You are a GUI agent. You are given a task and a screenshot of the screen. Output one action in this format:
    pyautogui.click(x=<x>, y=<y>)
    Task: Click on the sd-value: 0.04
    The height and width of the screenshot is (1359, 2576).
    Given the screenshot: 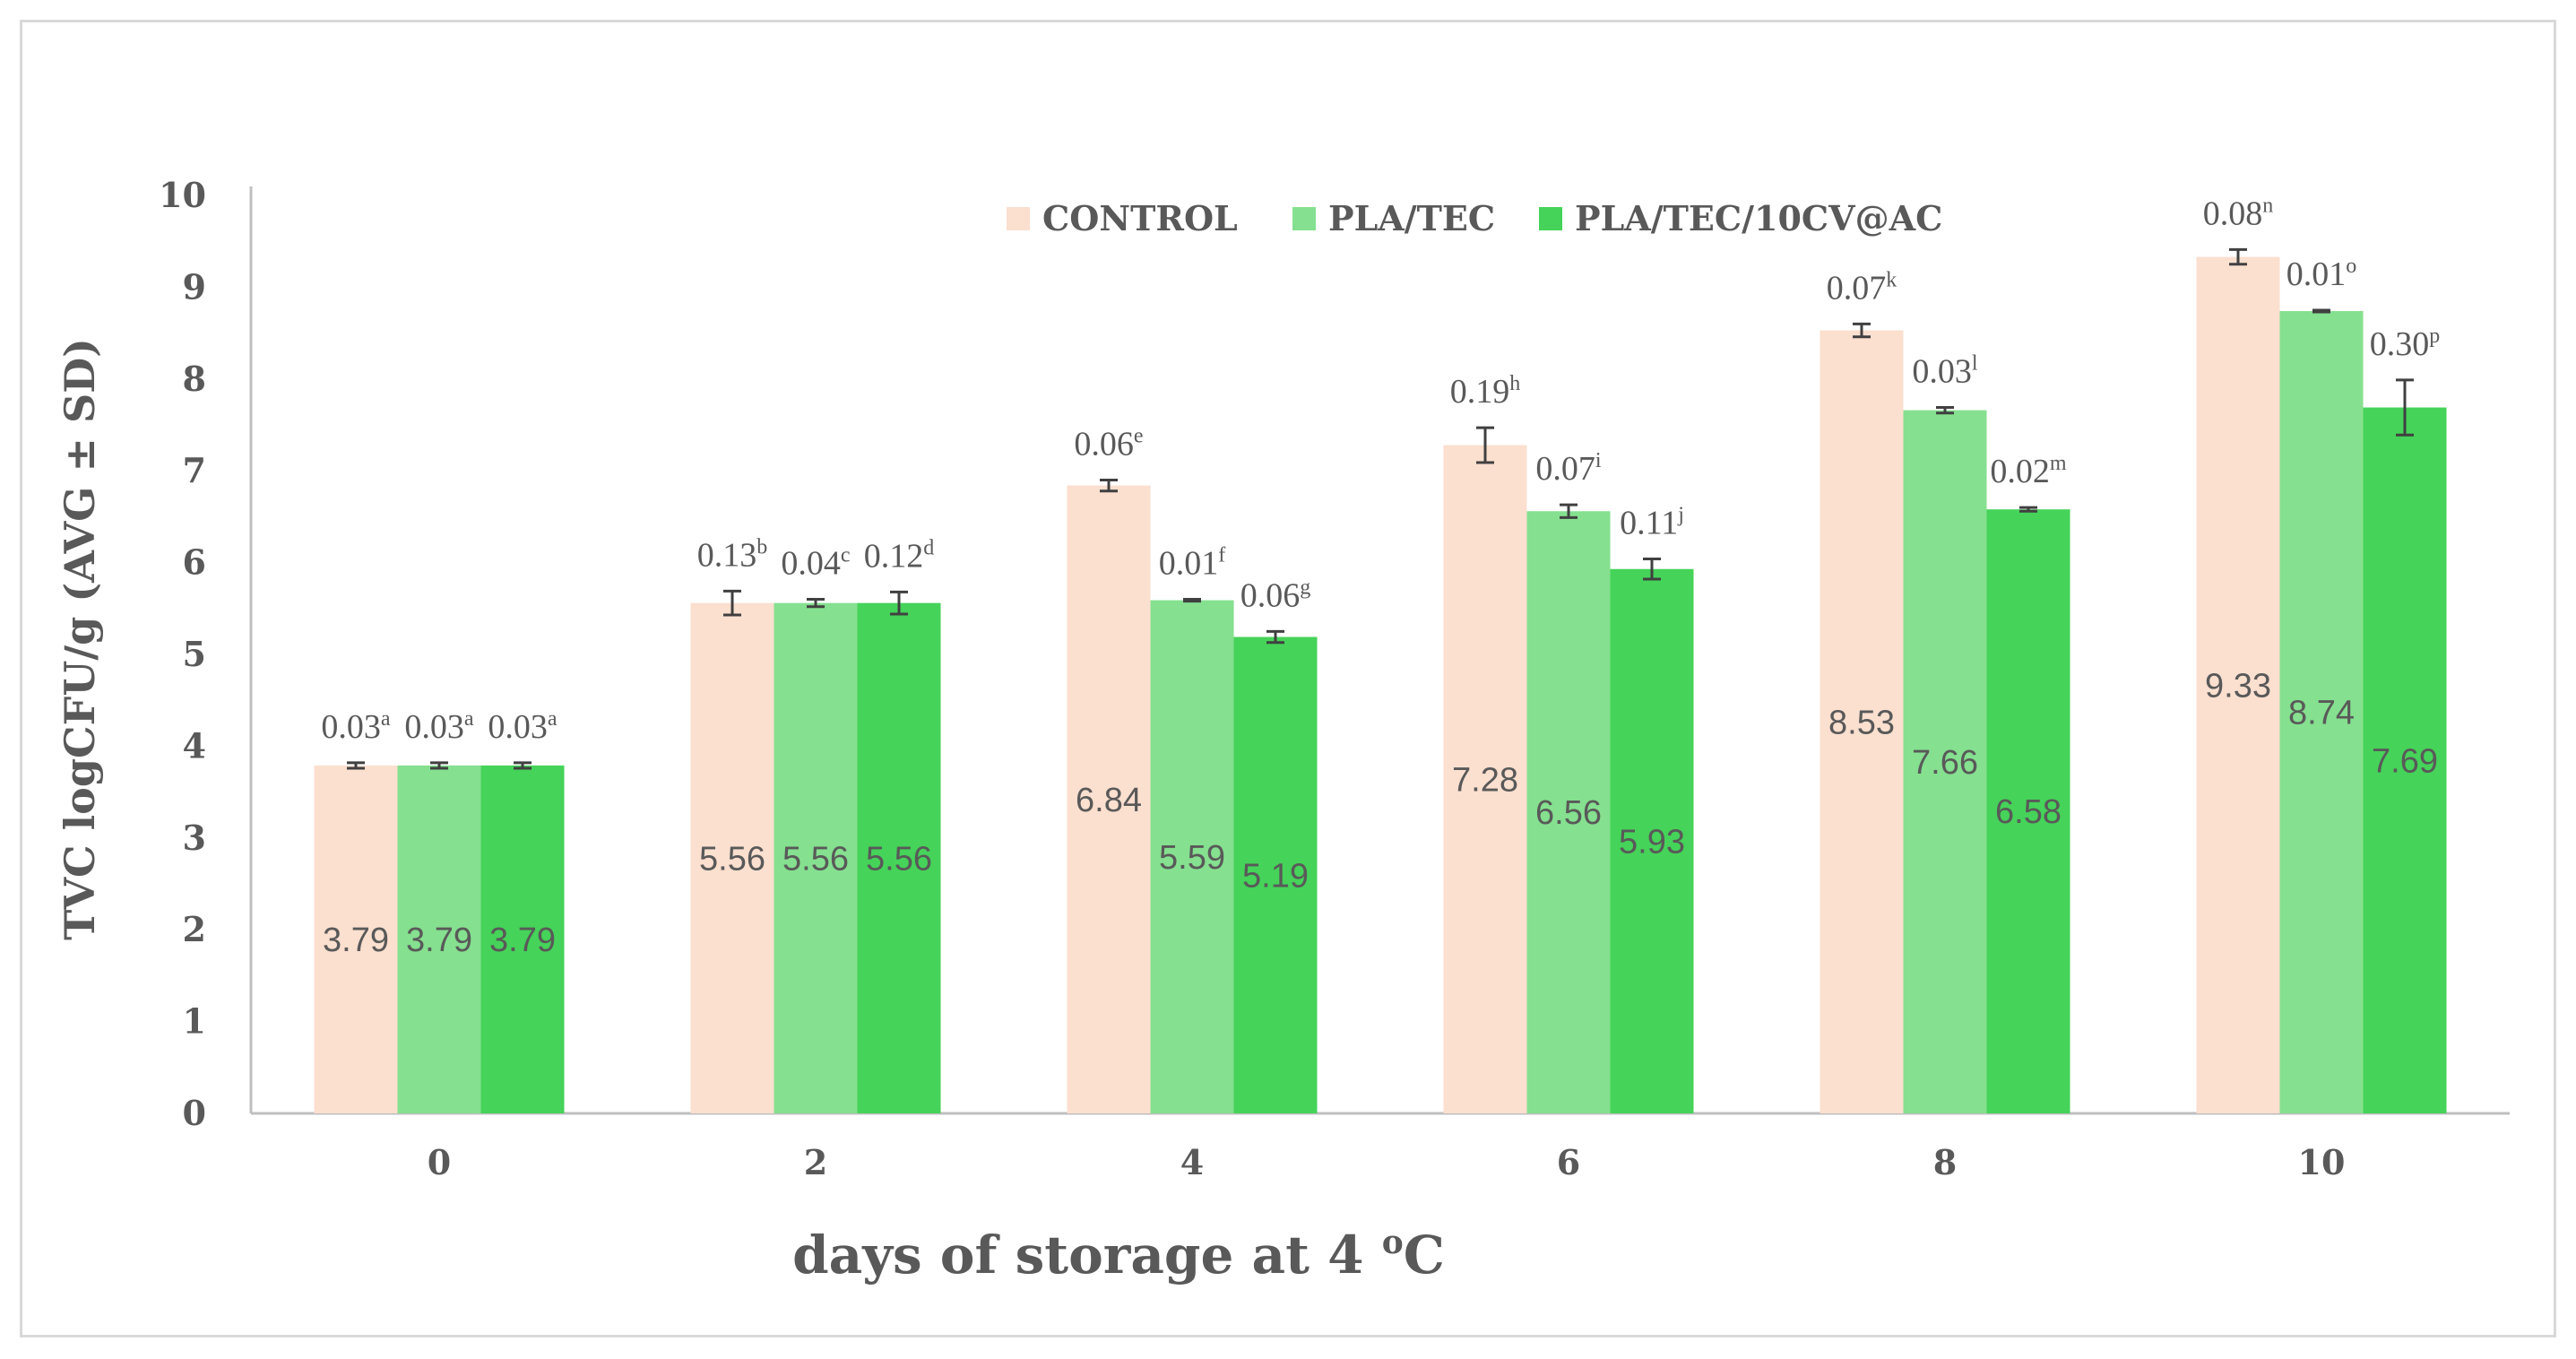 What is the action you would take?
    pyautogui.click(x=811, y=564)
    